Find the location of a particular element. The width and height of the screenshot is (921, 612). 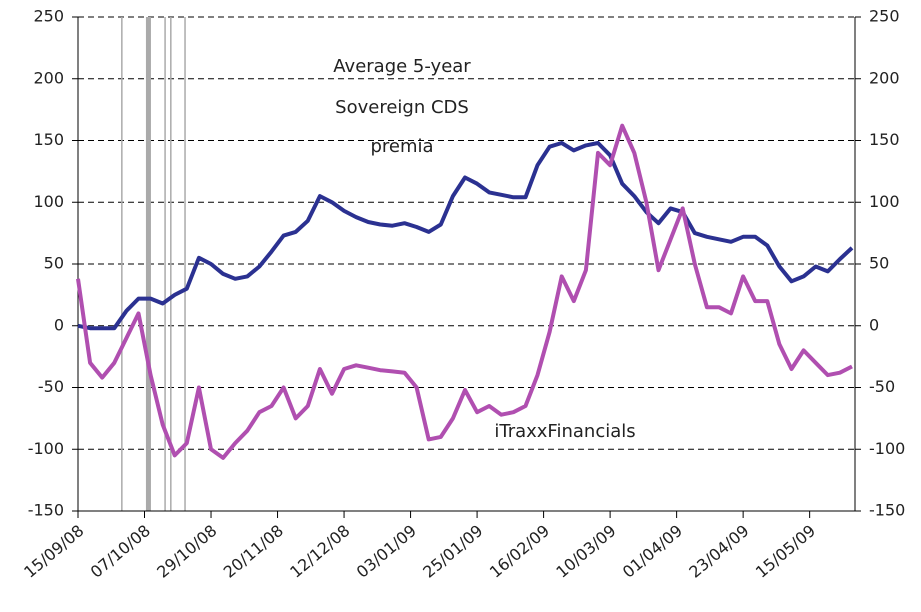

y2-tick-label: -150 is located at coordinates (887, 510).